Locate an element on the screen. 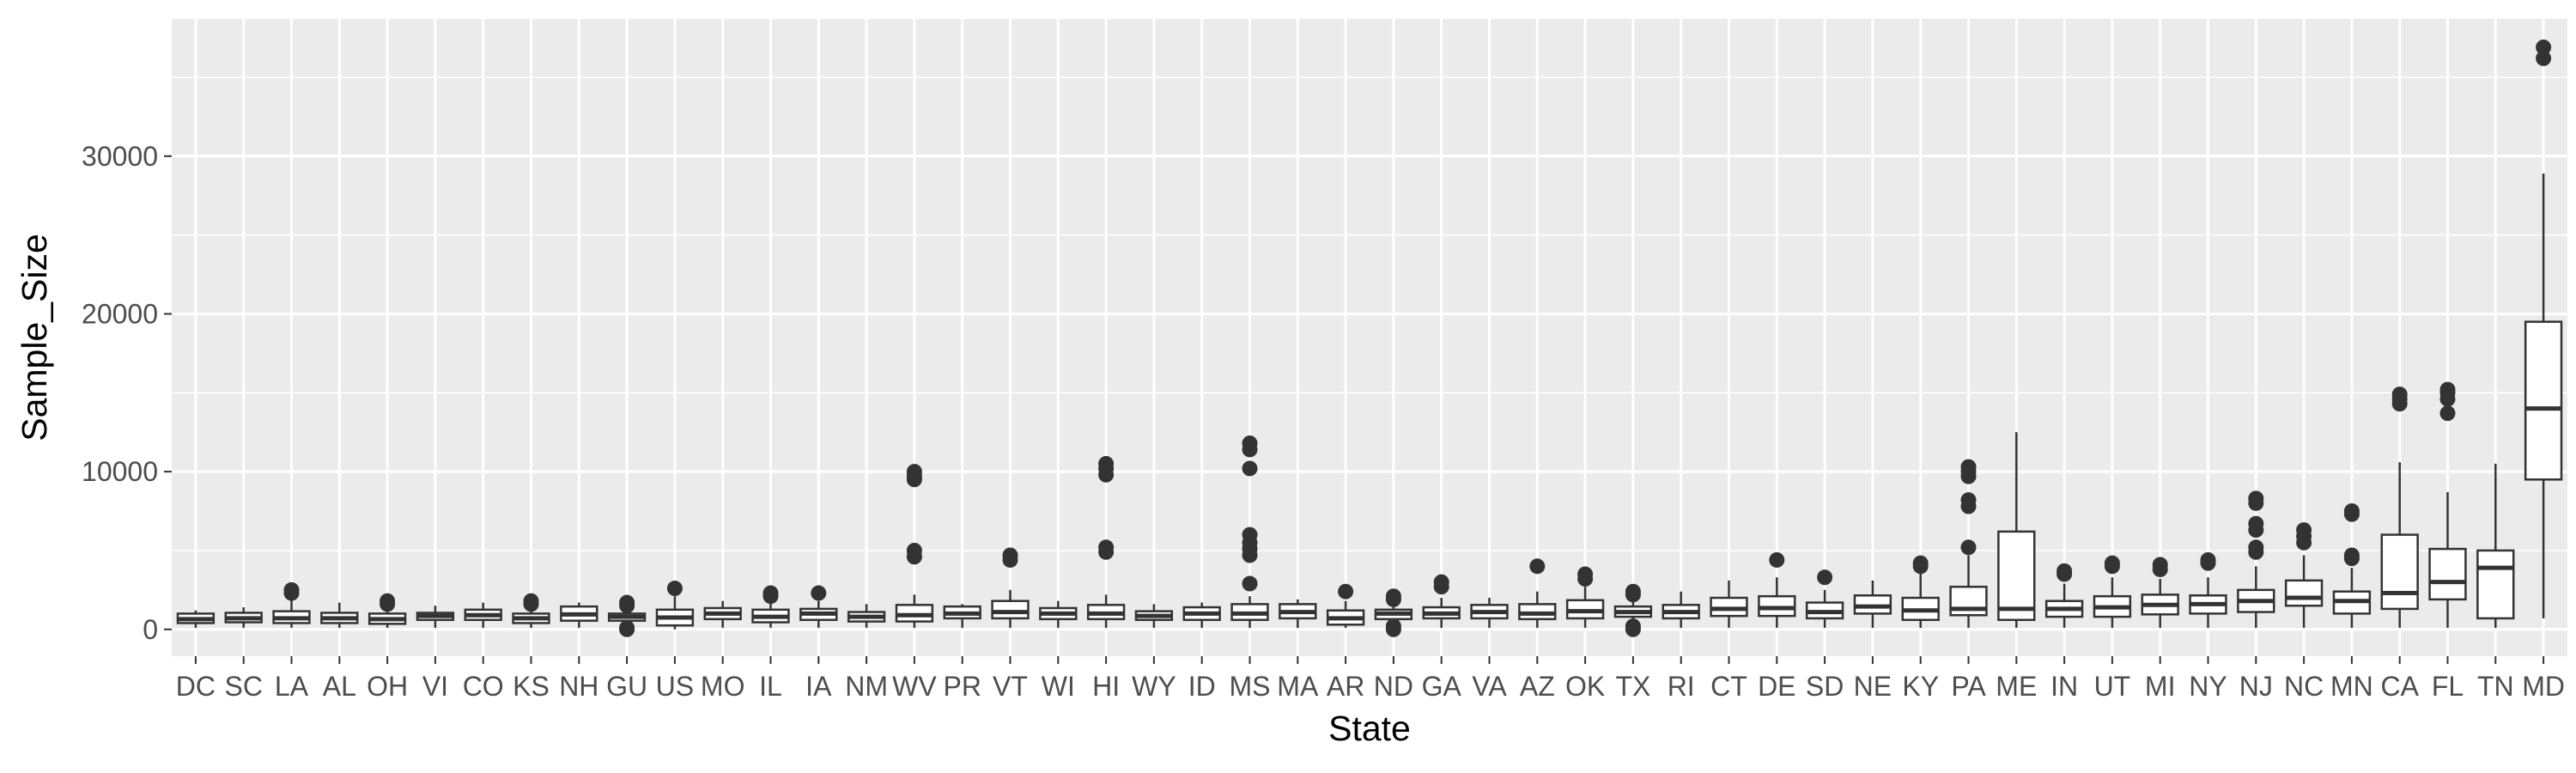 The height and width of the screenshot is (773, 2576). x-tick-label: ND is located at coordinates (1393, 686).